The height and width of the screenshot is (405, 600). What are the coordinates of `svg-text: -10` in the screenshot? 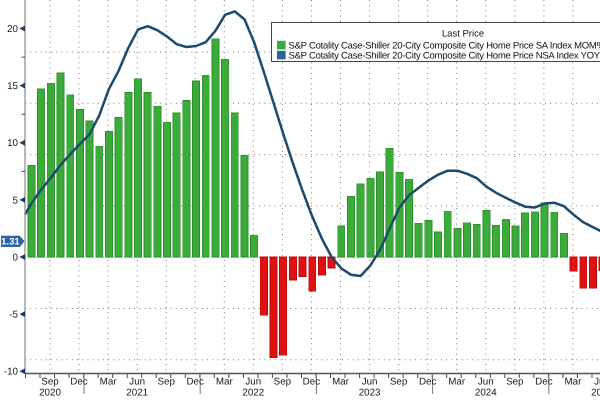 It's located at (11, 372).